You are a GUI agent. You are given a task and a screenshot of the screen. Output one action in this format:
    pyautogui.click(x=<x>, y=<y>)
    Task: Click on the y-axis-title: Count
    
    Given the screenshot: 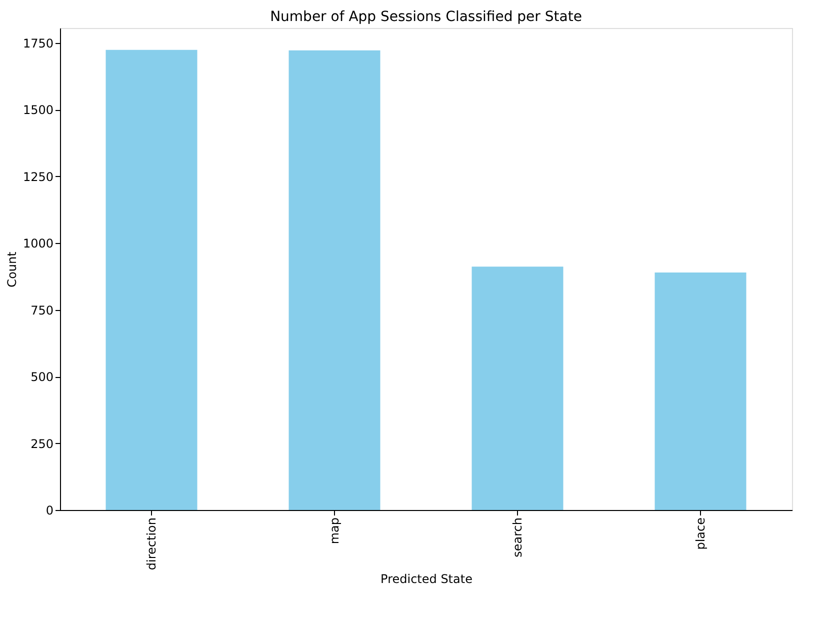 What is the action you would take?
    pyautogui.click(x=11, y=269)
    